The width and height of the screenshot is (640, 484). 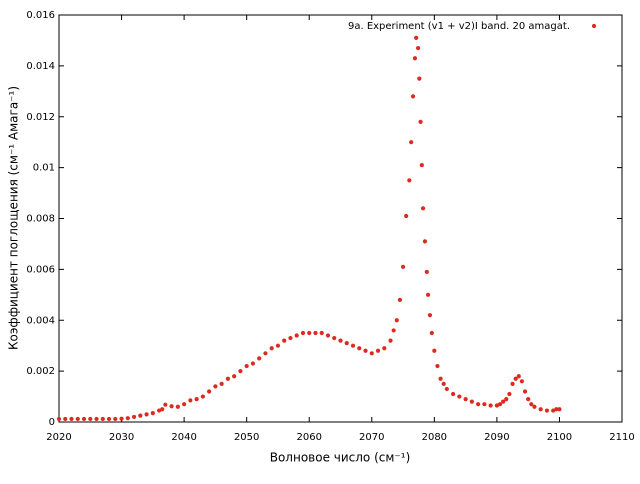 I want to click on x-tick-label: 2070, so click(x=371, y=437).